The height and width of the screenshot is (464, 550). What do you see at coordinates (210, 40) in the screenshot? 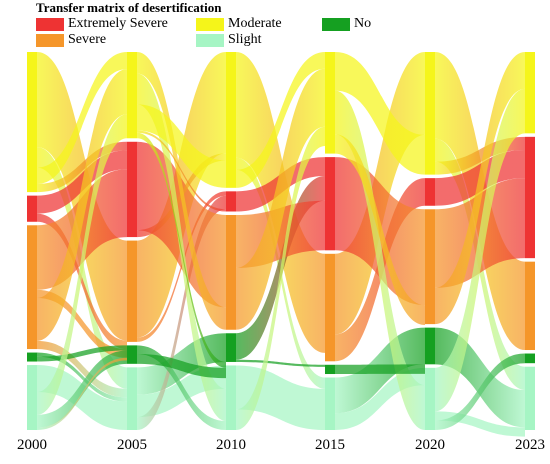
I see `legend-swatch-slight` at bounding box center [210, 40].